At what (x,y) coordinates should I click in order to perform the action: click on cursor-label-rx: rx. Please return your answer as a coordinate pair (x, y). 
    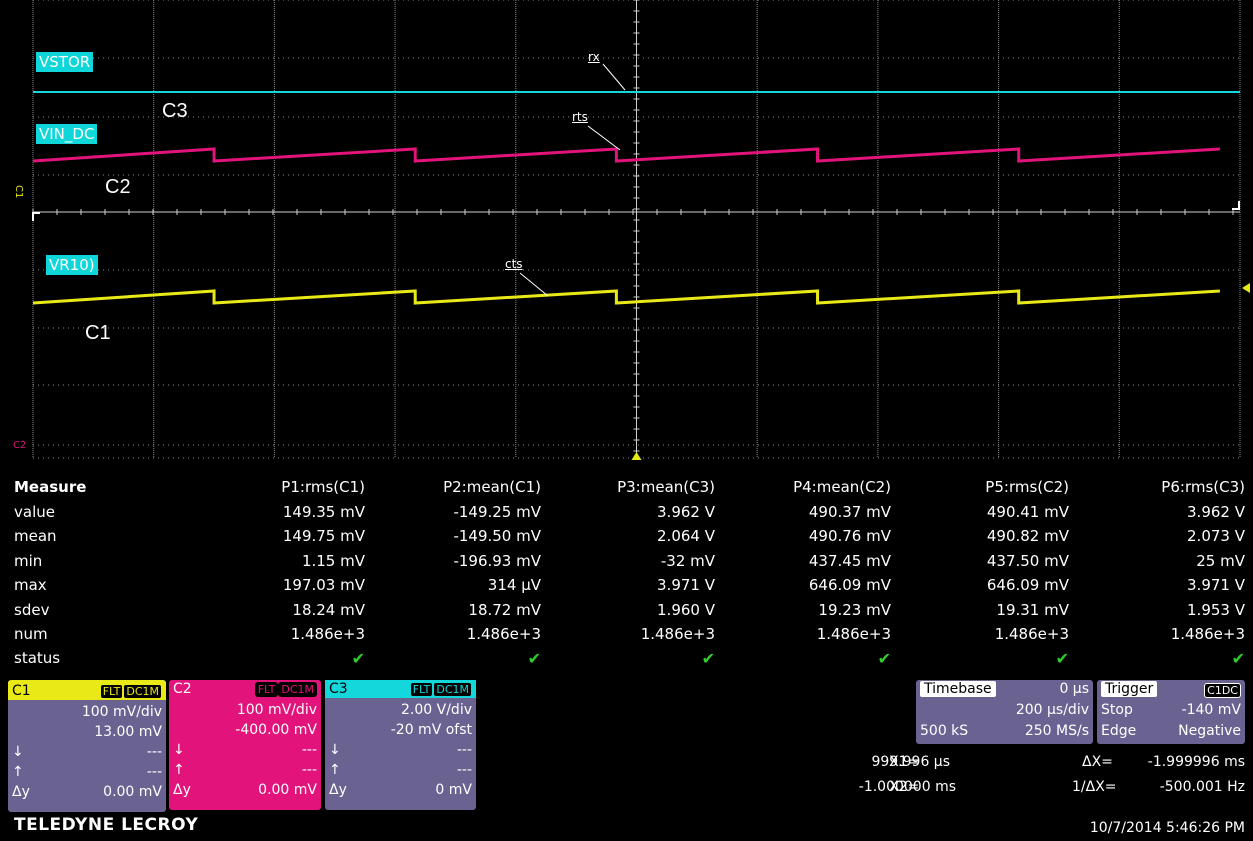
    Looking at the image, I should click on (594, 57).